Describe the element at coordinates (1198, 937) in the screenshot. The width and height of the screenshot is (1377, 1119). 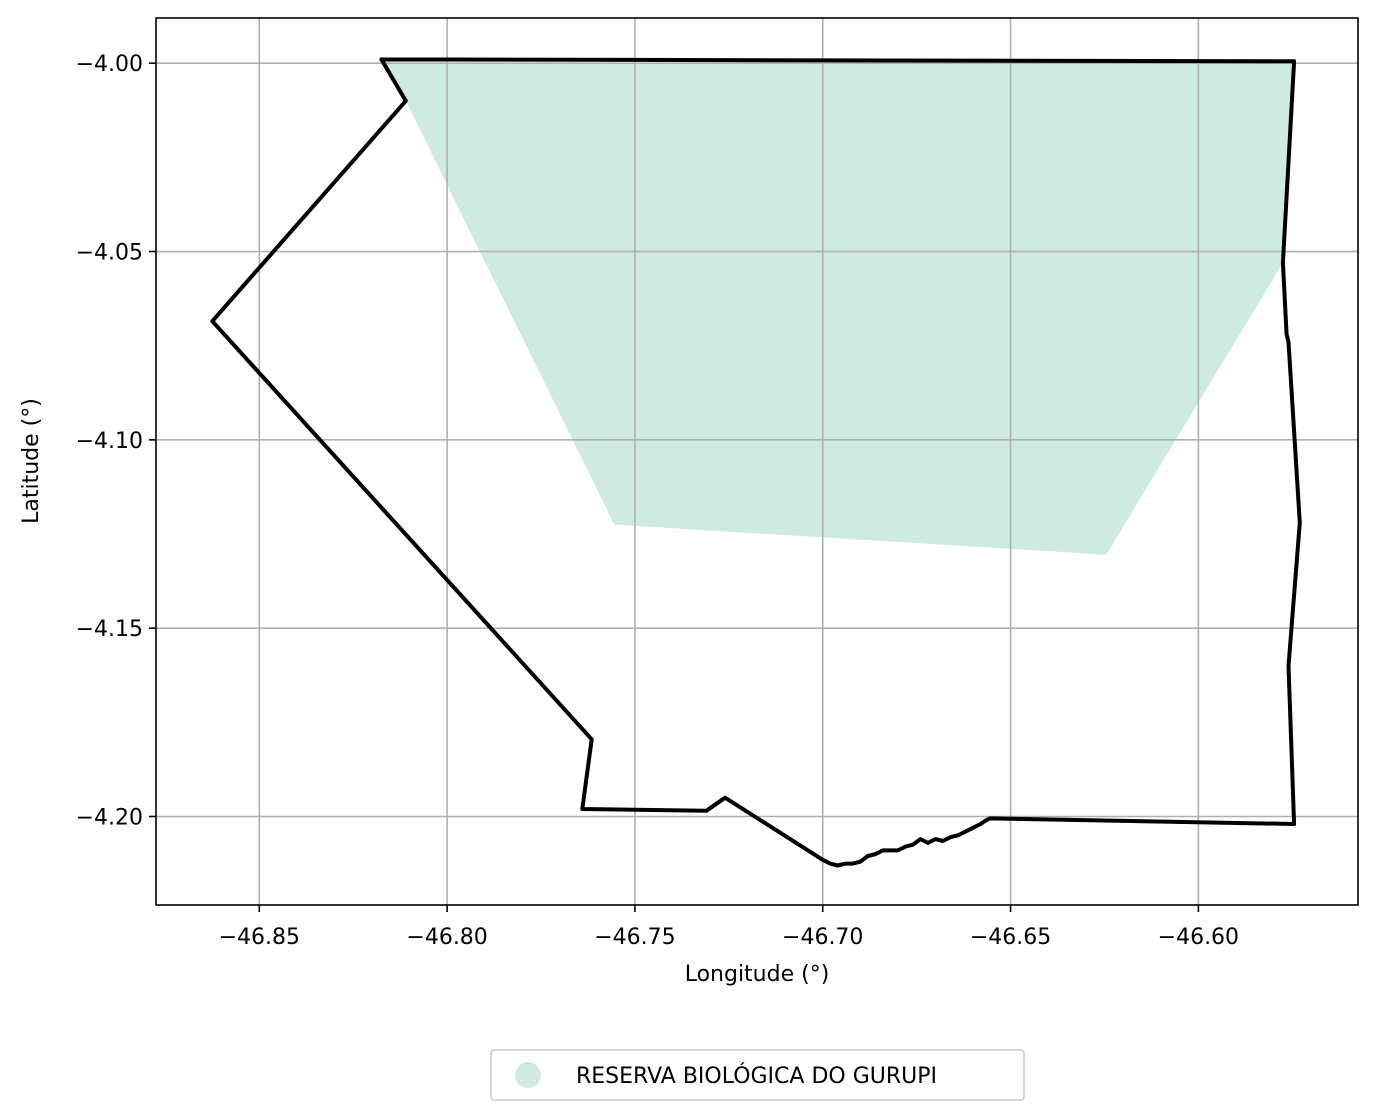
I see `x-tick-label: −46.60` at that location.